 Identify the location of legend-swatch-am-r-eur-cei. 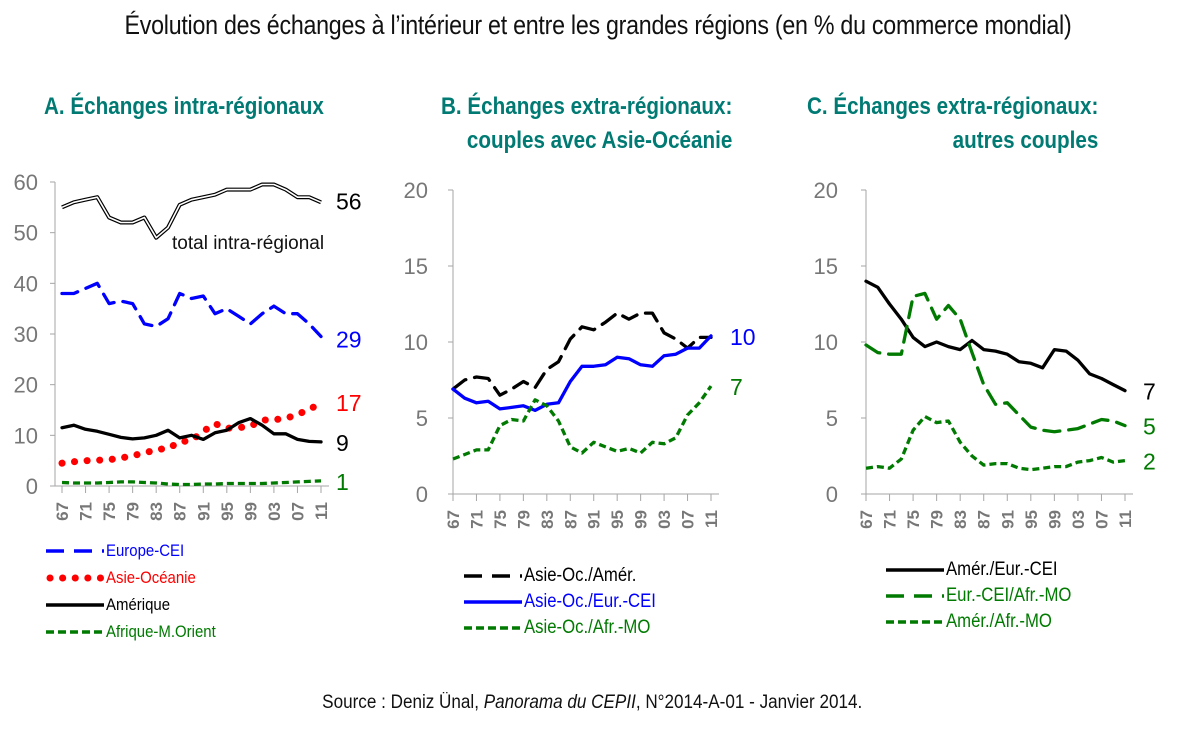
(915, 570).